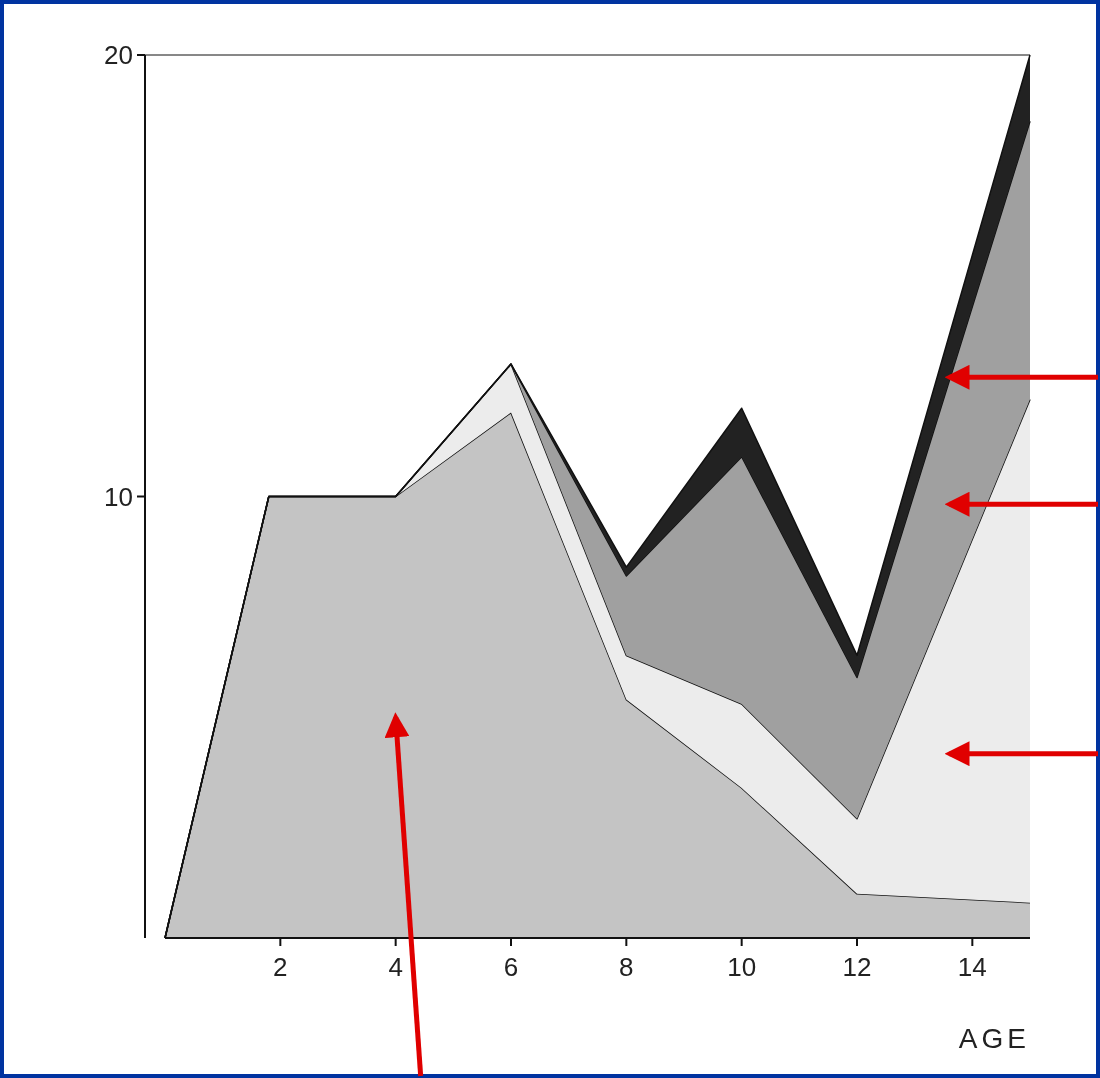 The height and width of the screenshot is (1078, 1100). I want to click on x-tick-label: 2, so click(280, 967).